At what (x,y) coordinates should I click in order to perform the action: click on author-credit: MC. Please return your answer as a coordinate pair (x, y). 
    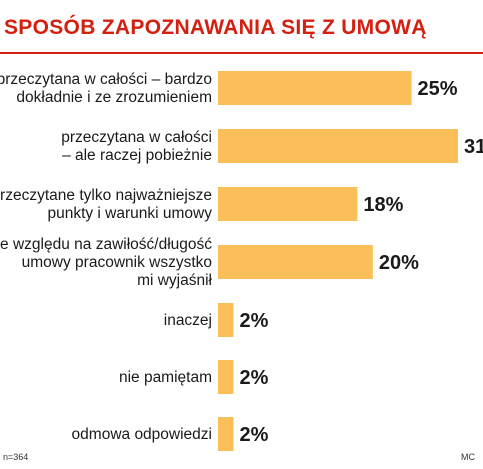
    Looking at the image, I should click on (468, 457).